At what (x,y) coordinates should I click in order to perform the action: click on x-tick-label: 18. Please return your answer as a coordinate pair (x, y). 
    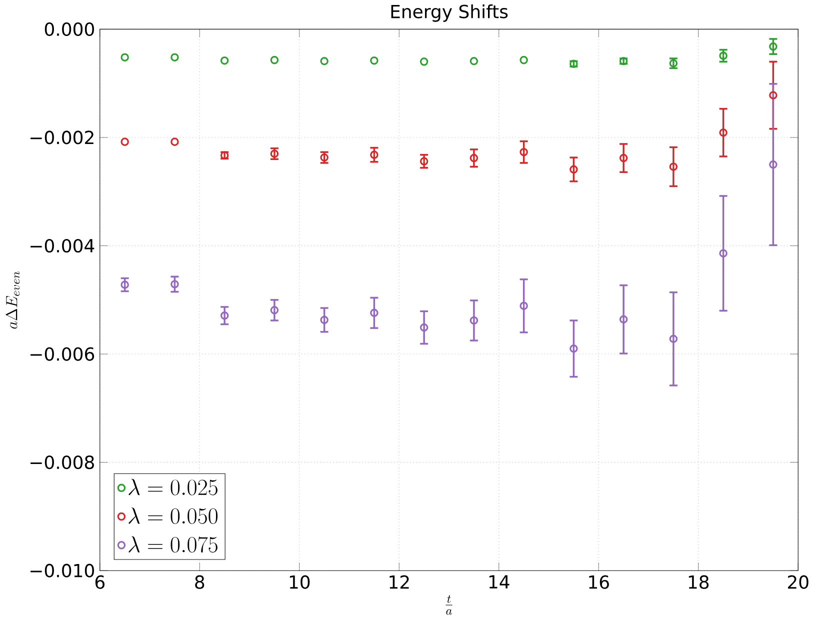
    Looking at the image, I should click on (698, 583).